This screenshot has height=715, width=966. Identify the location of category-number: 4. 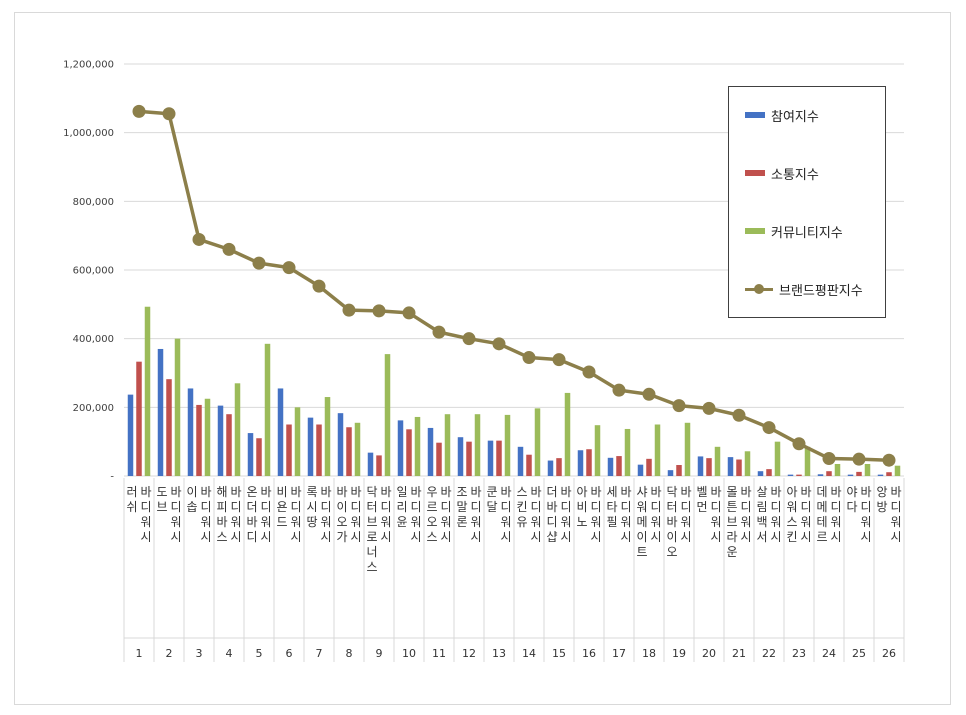
(229, 653).